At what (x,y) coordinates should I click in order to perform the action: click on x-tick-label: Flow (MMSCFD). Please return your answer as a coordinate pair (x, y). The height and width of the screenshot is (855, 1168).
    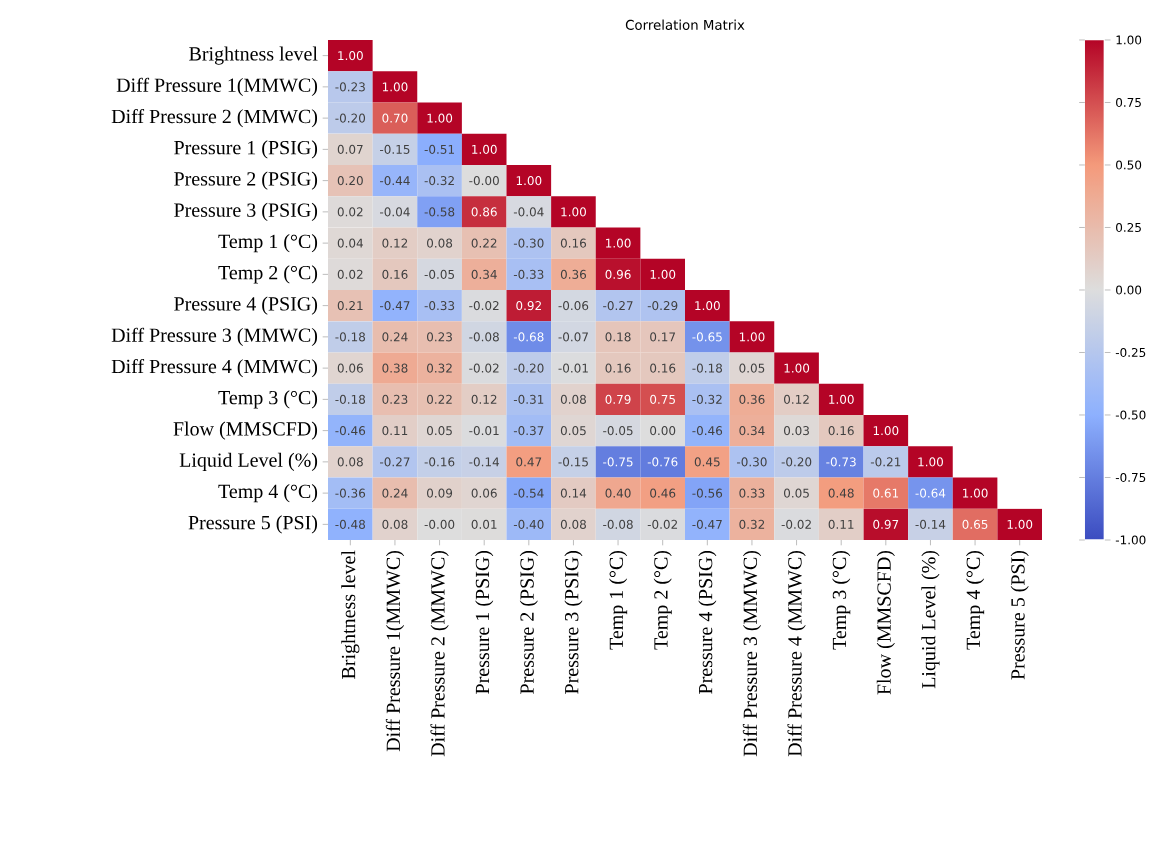
    Looking at the image, I should click on (885, 622).